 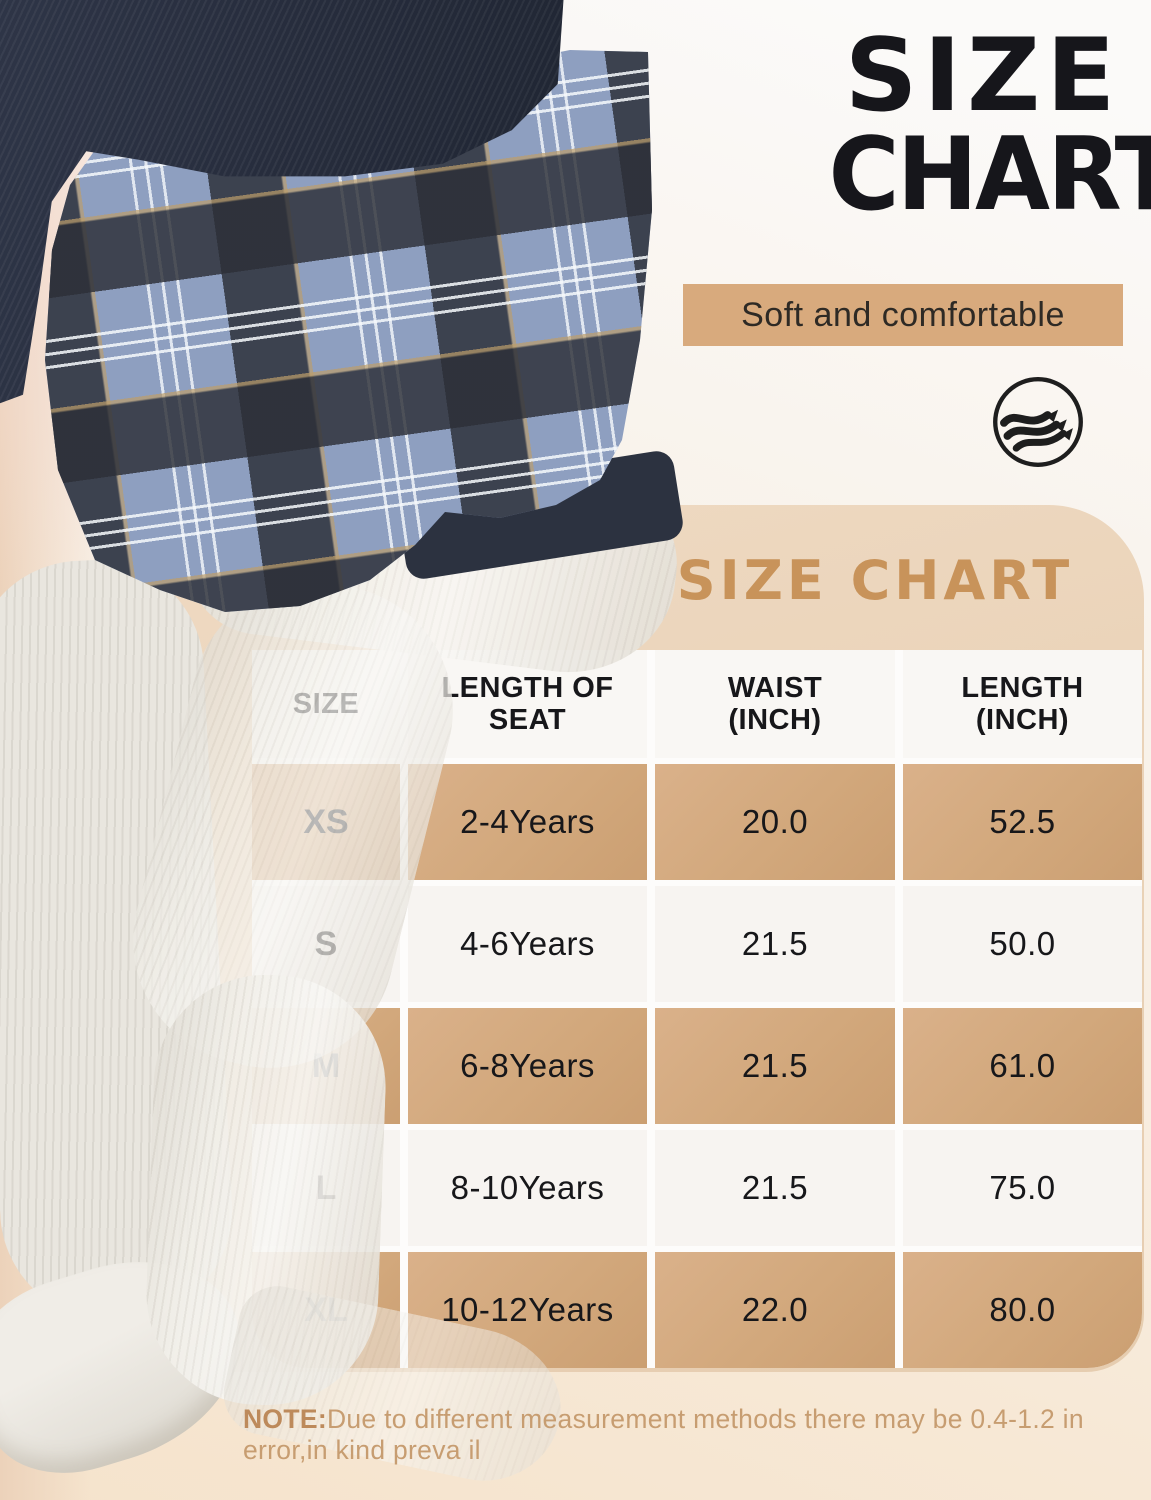 What do you see at coordinates (527, 822) in the screenshot?
I see `cell-seat-xs: 2-4Years` at bounding box center [527, 822].